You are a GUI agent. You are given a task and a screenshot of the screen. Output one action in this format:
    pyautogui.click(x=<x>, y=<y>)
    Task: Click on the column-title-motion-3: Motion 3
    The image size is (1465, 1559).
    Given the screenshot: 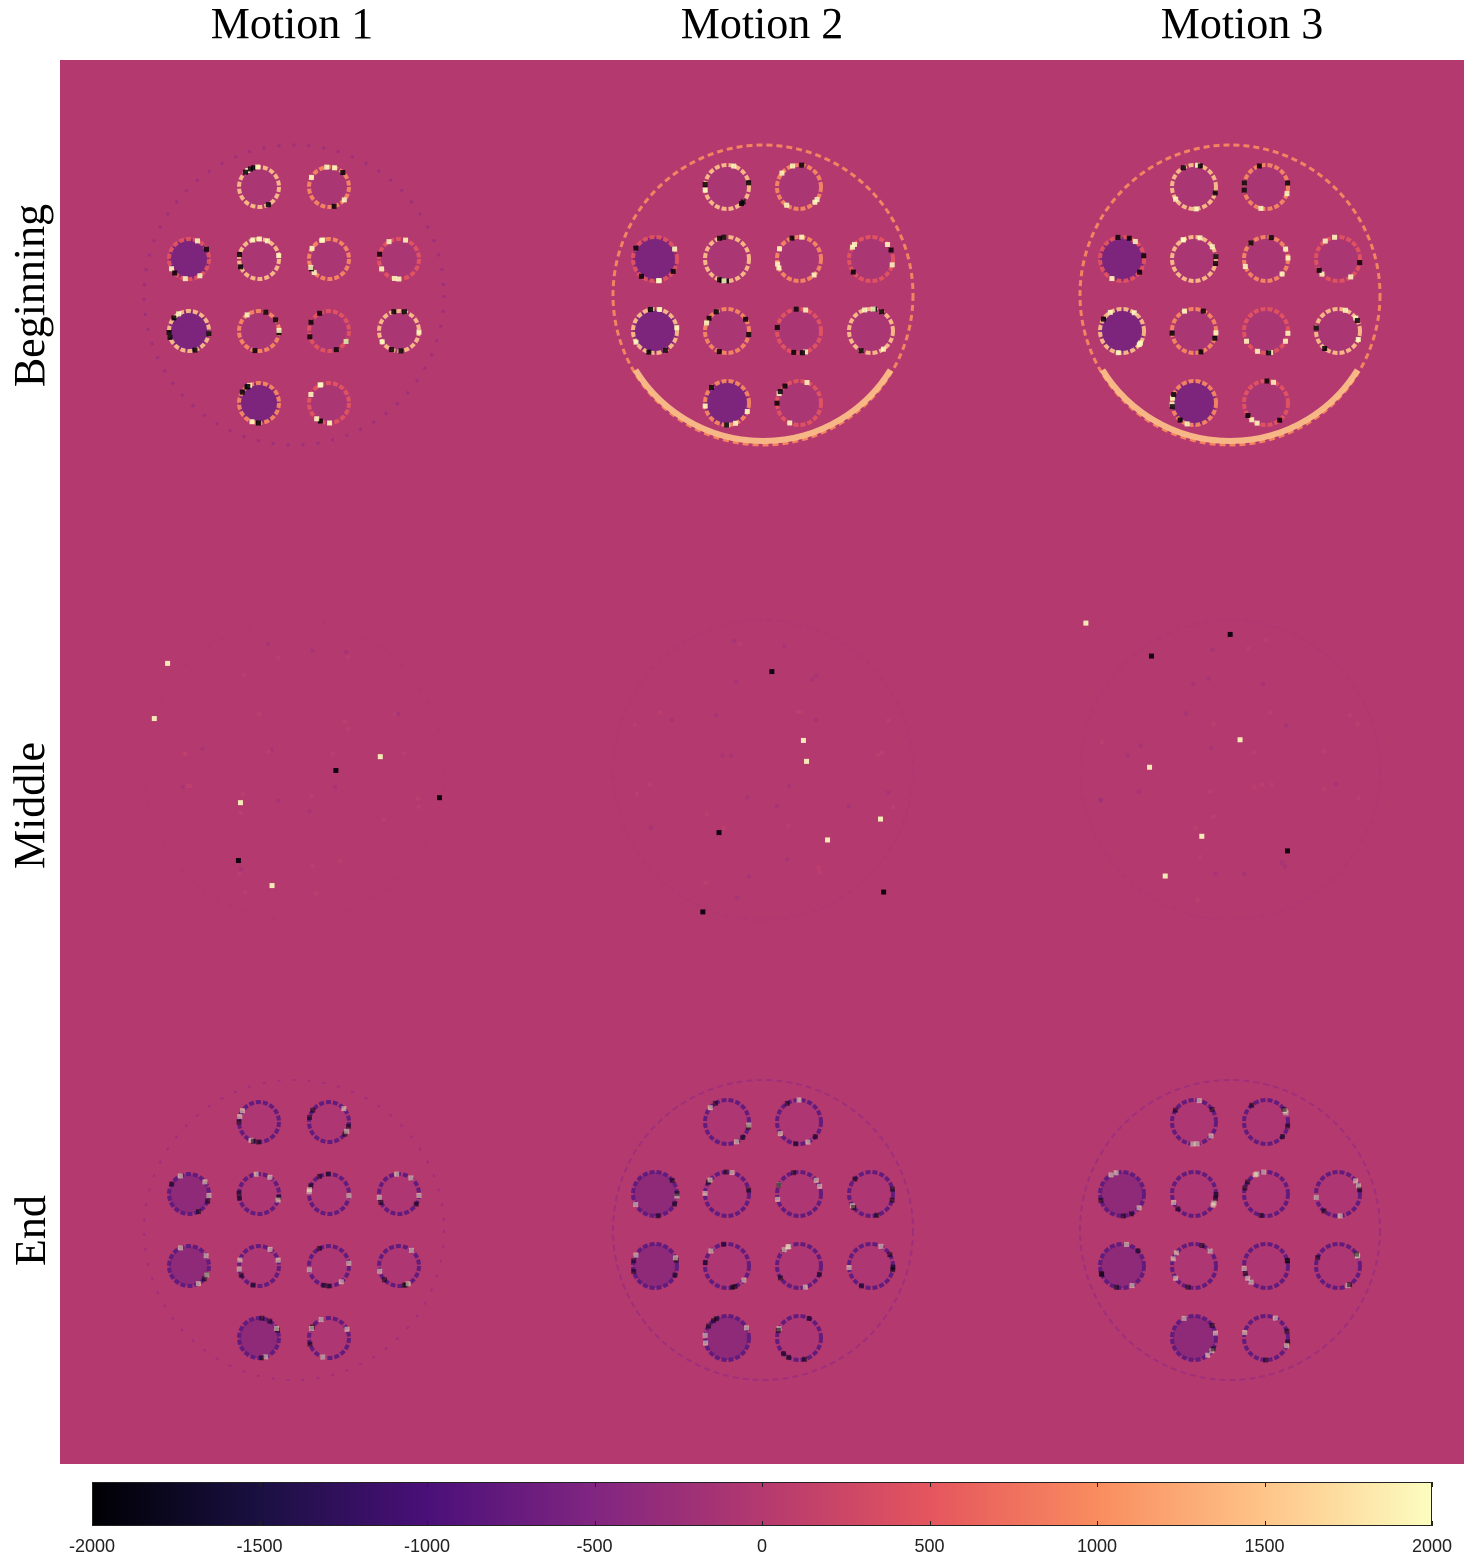 What is the action you would take?
    pyautogui.click(x=1242, y=24)
    